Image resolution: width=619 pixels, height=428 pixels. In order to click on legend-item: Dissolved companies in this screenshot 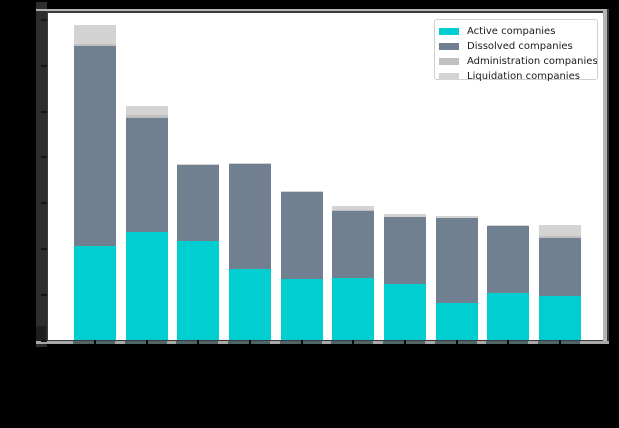, I will do `click(516, 46)`.